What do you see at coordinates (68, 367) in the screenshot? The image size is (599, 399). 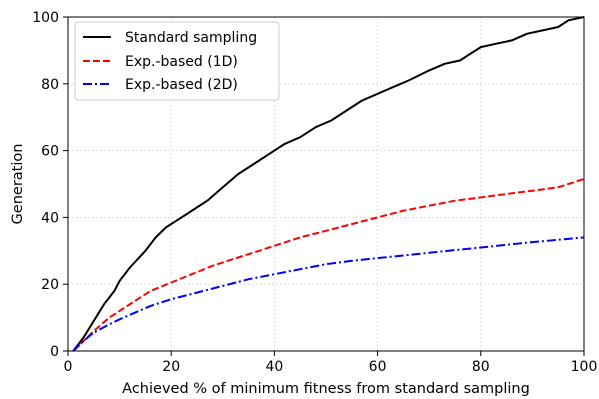 I see `x-tick-label: 0` at bounding box center [68, 367].